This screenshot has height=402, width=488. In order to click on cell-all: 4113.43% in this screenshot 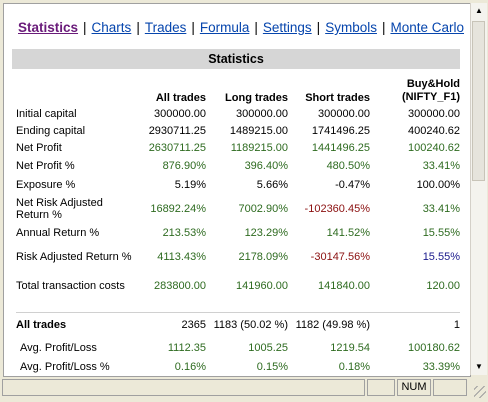, I will do `click(181, 257)`.